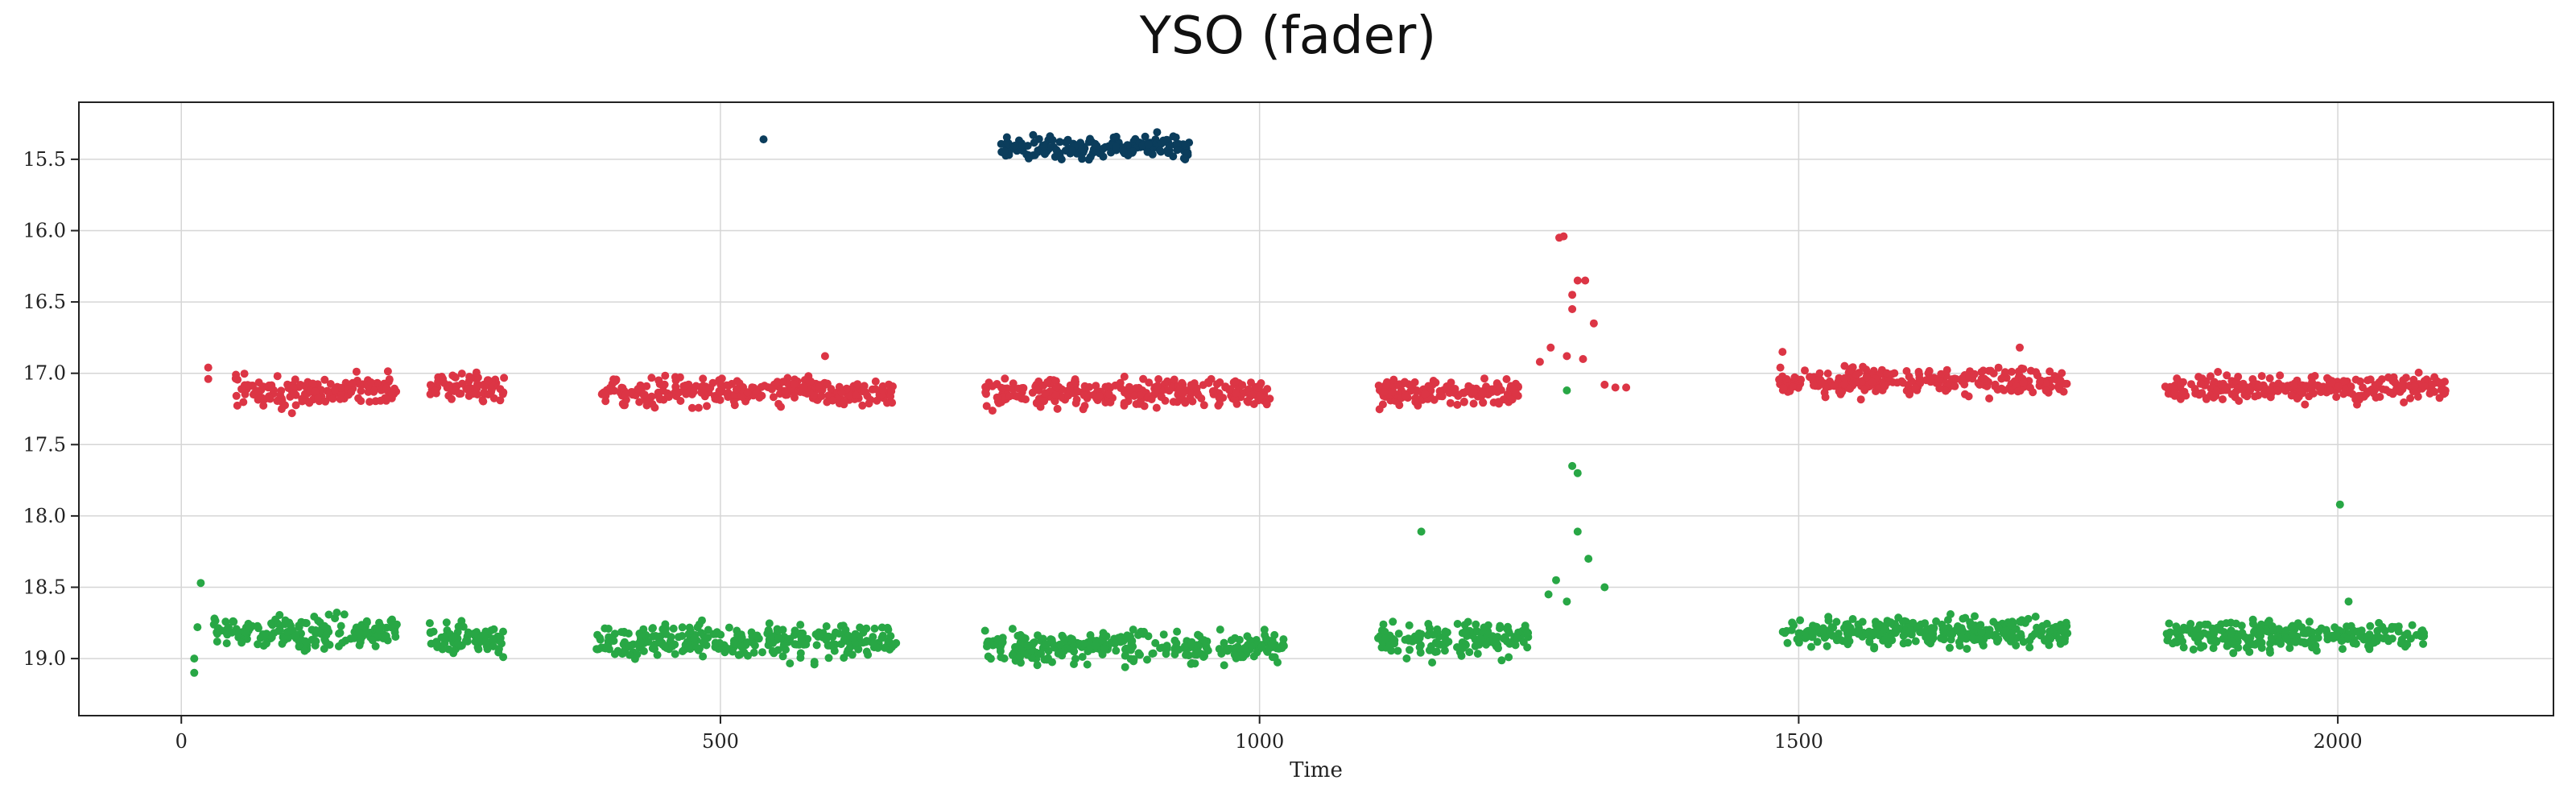  What do you see at coordinates (44, 159) in the screenshot?
I see `y-tick-label: 15.5` at bounding box center [44, 159].